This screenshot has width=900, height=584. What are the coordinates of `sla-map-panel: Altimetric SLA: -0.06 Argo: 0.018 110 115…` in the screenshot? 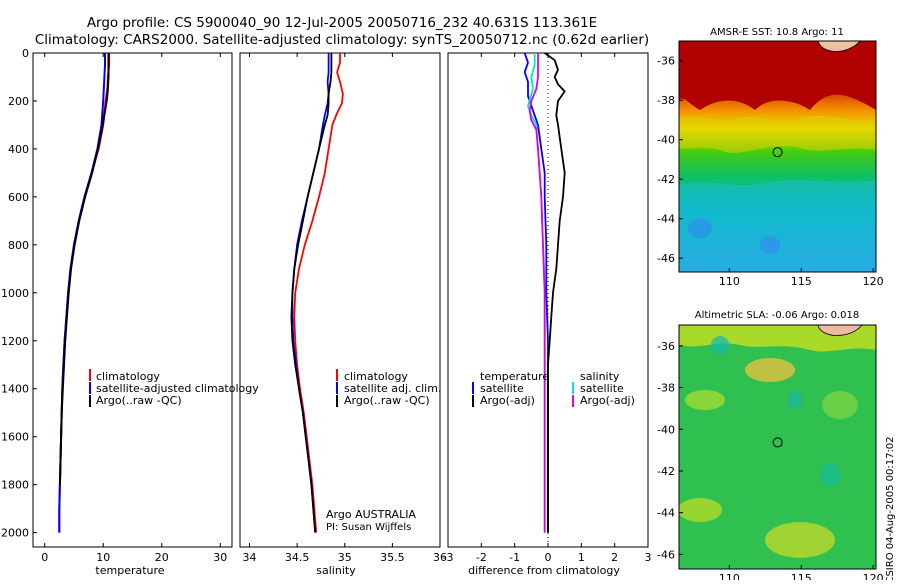 It's located at (770, 447).